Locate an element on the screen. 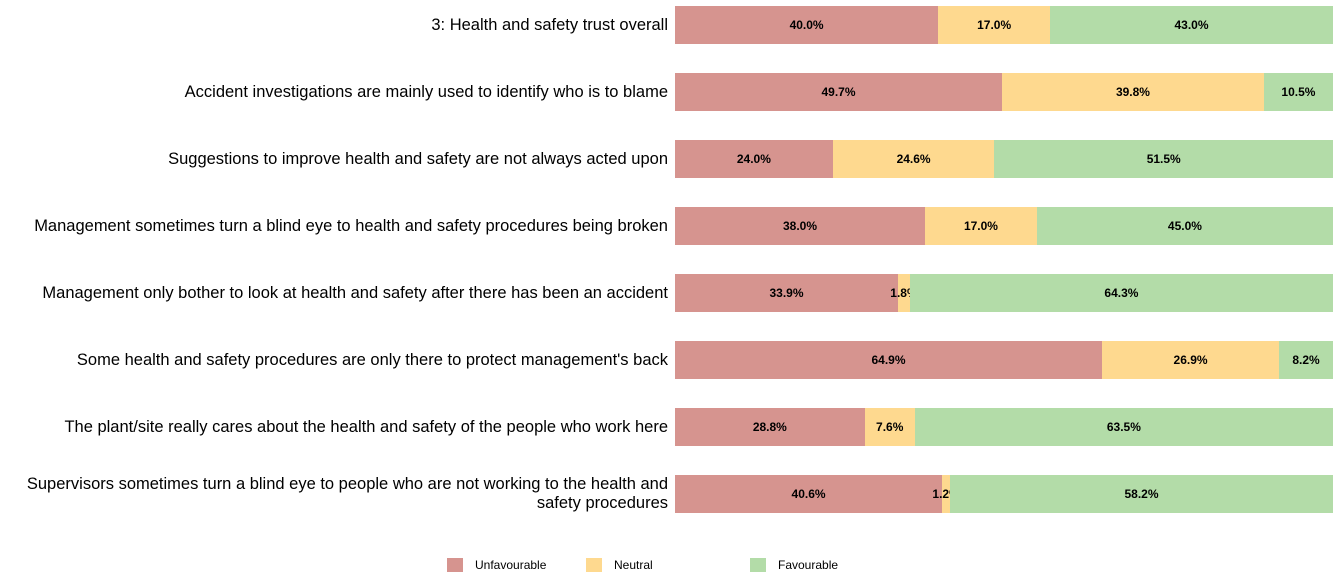 Image resolution: width=1337 pixels, height=577 pixels. data-label: 40.6% is located at coordinates (808, 494).